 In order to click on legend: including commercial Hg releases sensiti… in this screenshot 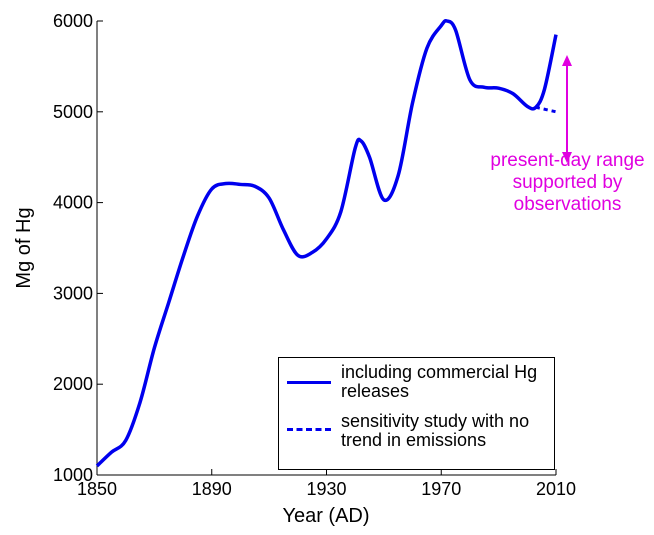, I will do `click(416, 413)`.